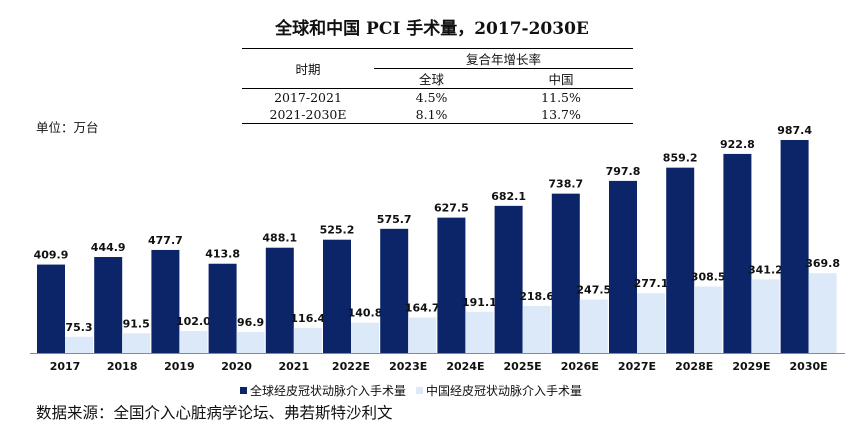 The image size is (864, 430). What do you see at coordinates (822, 263) in the screenshot?
I see `data-label-china: 369.8` at bounding box center [822, 263].